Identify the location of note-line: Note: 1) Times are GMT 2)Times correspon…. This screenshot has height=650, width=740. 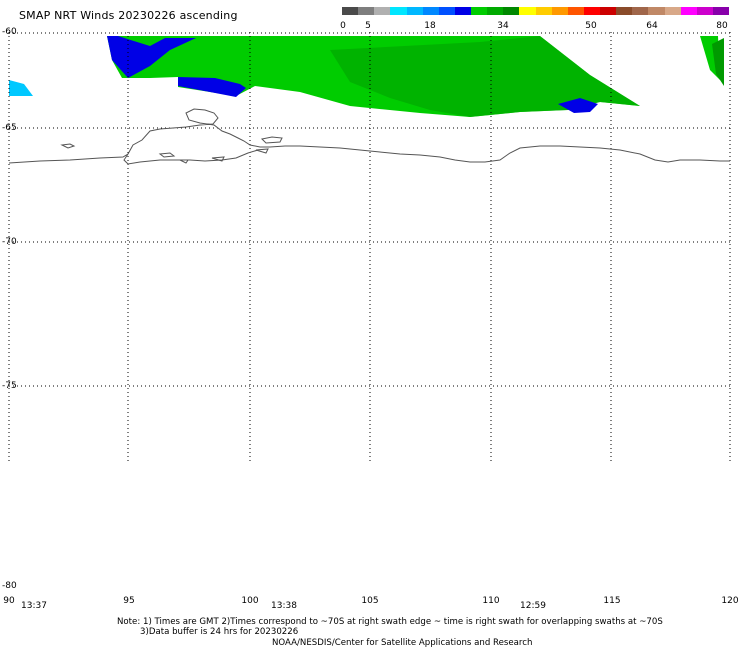
(390, 622).